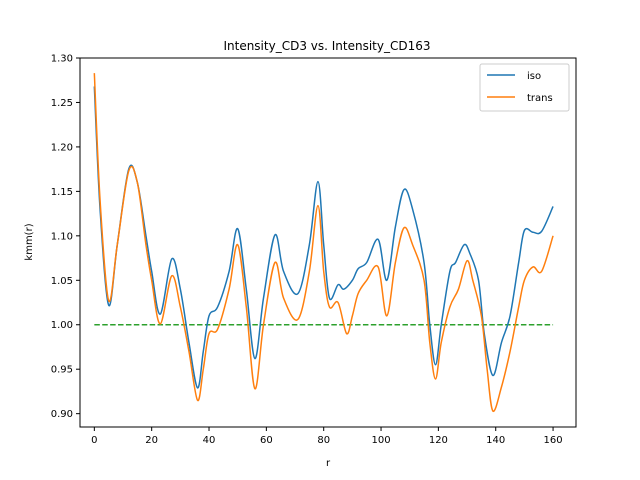 The width and height of the screenshot is (640, 480). I want to click on y-tick-label: 1.30, so click(62, 59).